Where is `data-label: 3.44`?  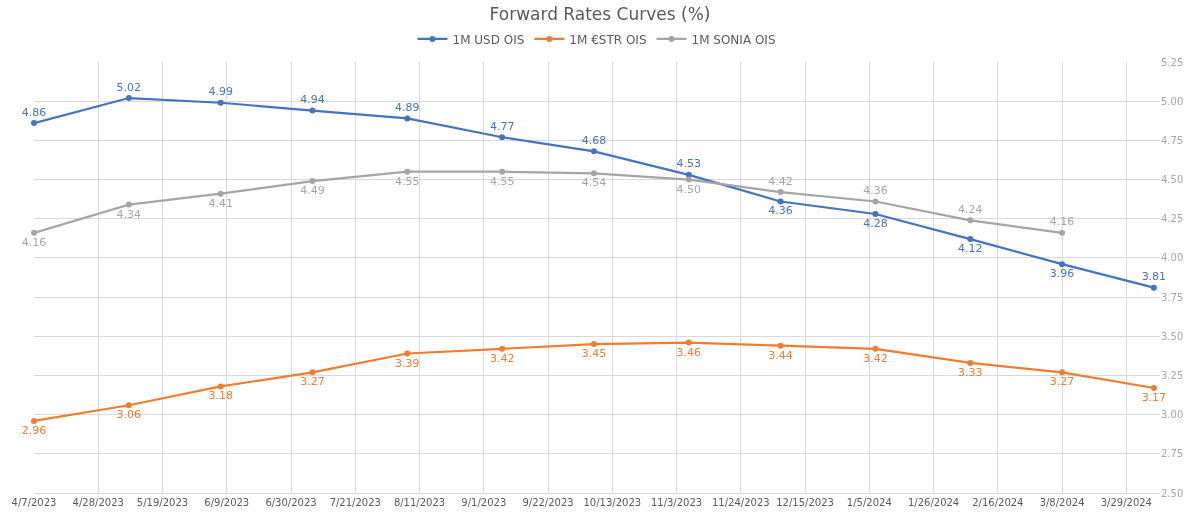 data-label: 3.44 is located at coordinates (780, 355).